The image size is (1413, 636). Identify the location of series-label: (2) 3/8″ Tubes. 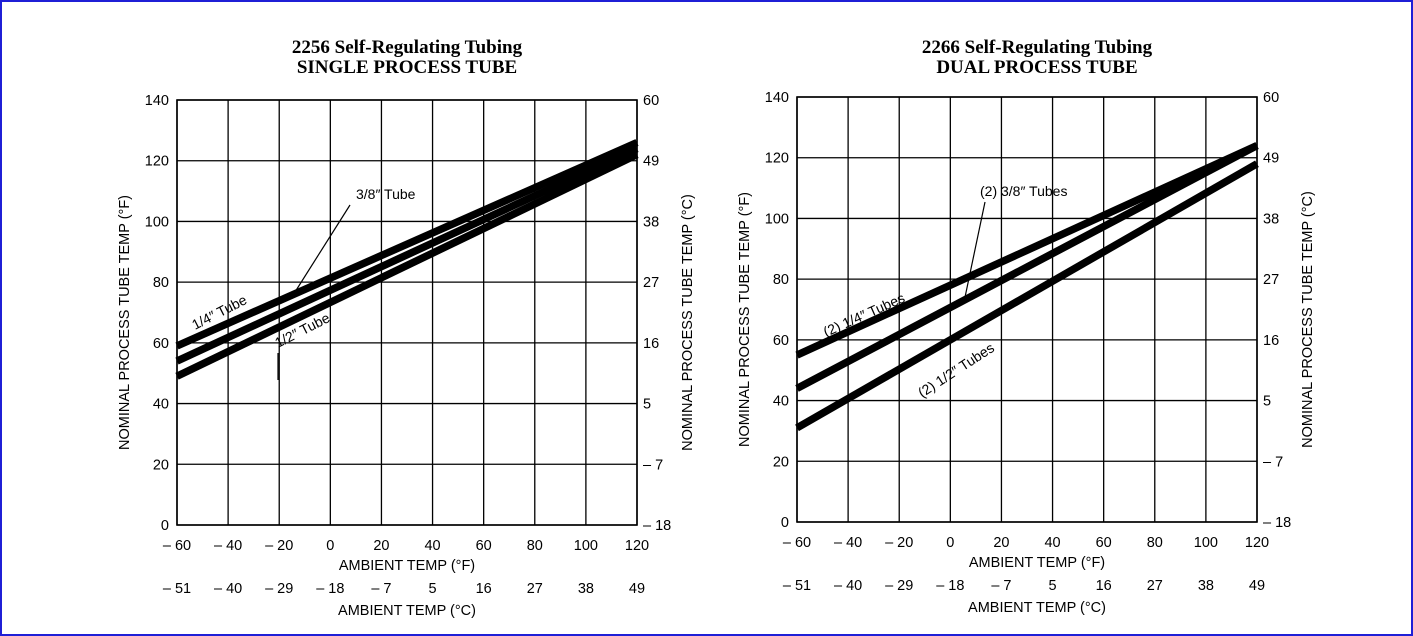
(1023, 191).